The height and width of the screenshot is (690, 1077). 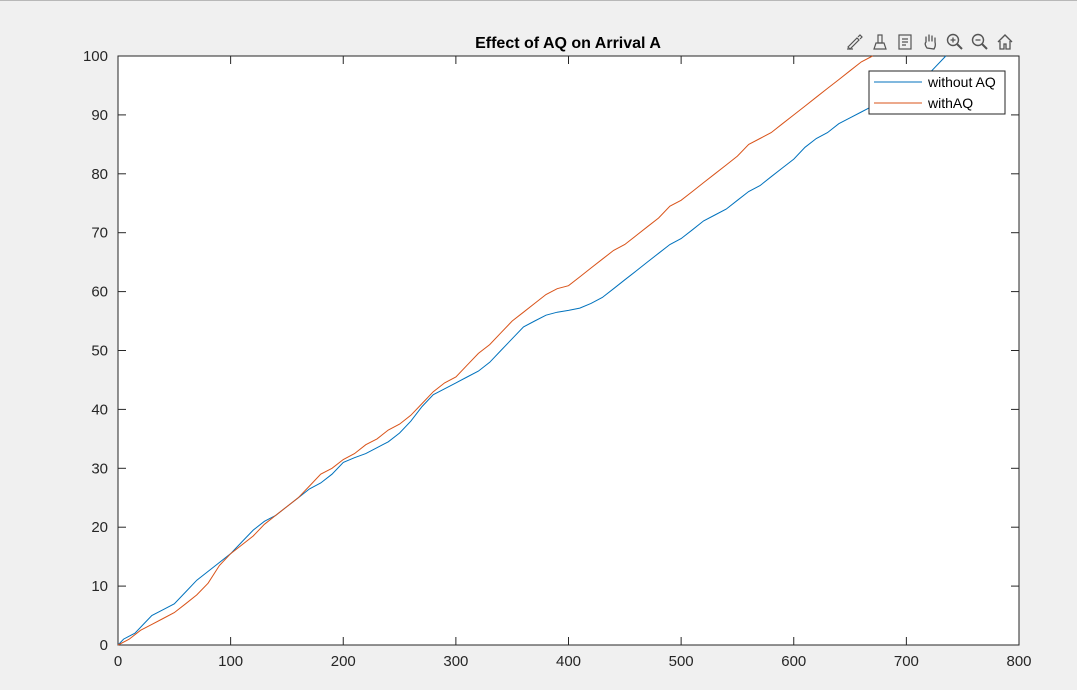 I want to click on y-tick-label: 70, so click(x=99, y=233).